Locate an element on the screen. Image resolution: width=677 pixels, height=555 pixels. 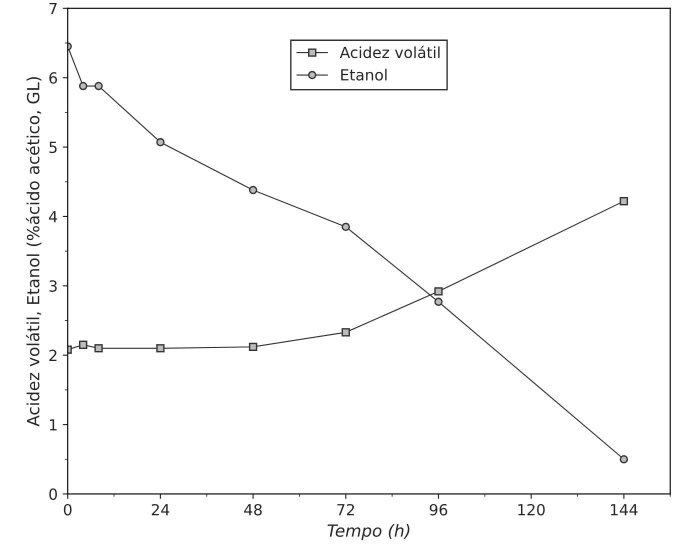
y-tick-label: 6 is located at coordinates (53, 78).